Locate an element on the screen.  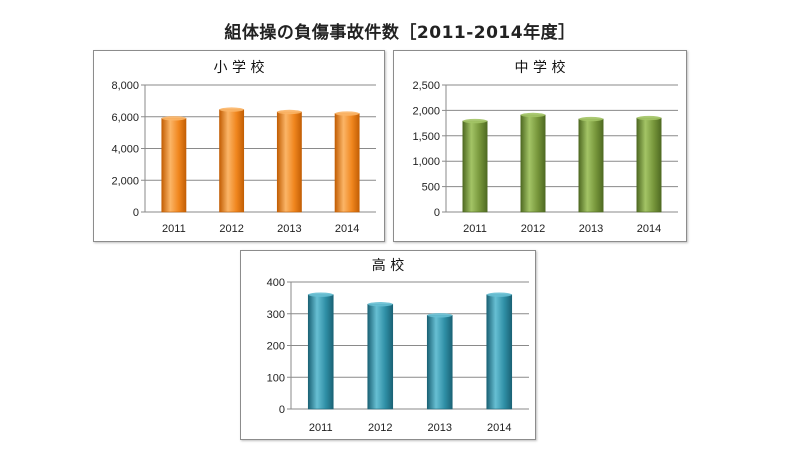
bar-high-school-2011 is located at coordinates (320, 352).